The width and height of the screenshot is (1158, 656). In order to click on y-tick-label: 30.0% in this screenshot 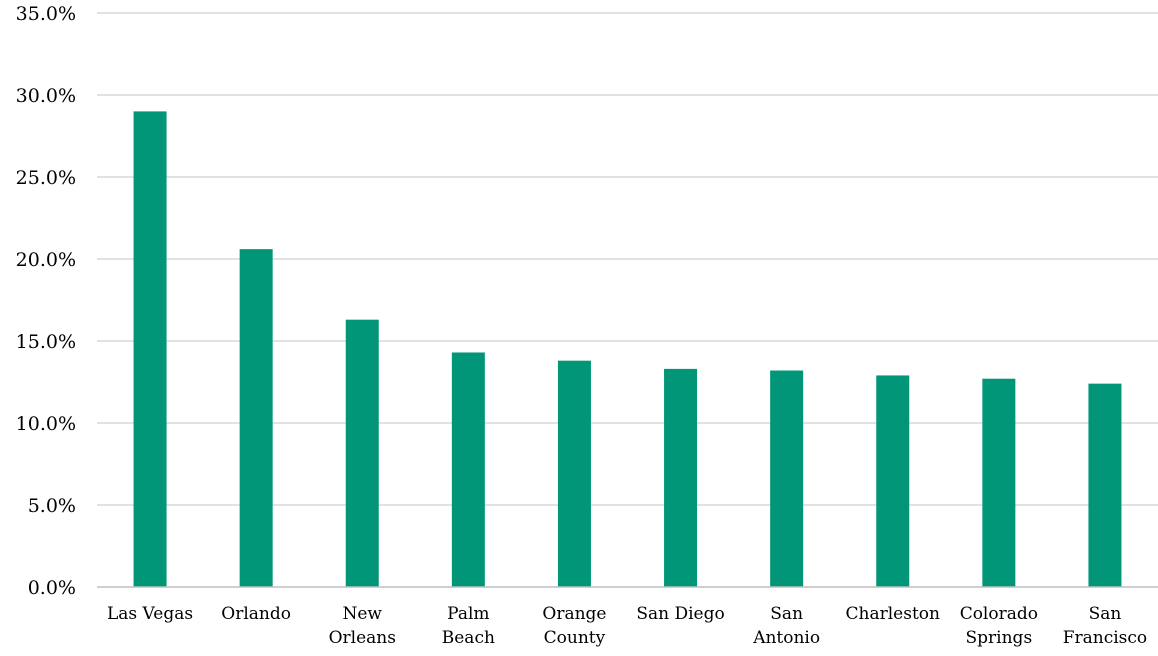, I will do `click(46, 96)`.